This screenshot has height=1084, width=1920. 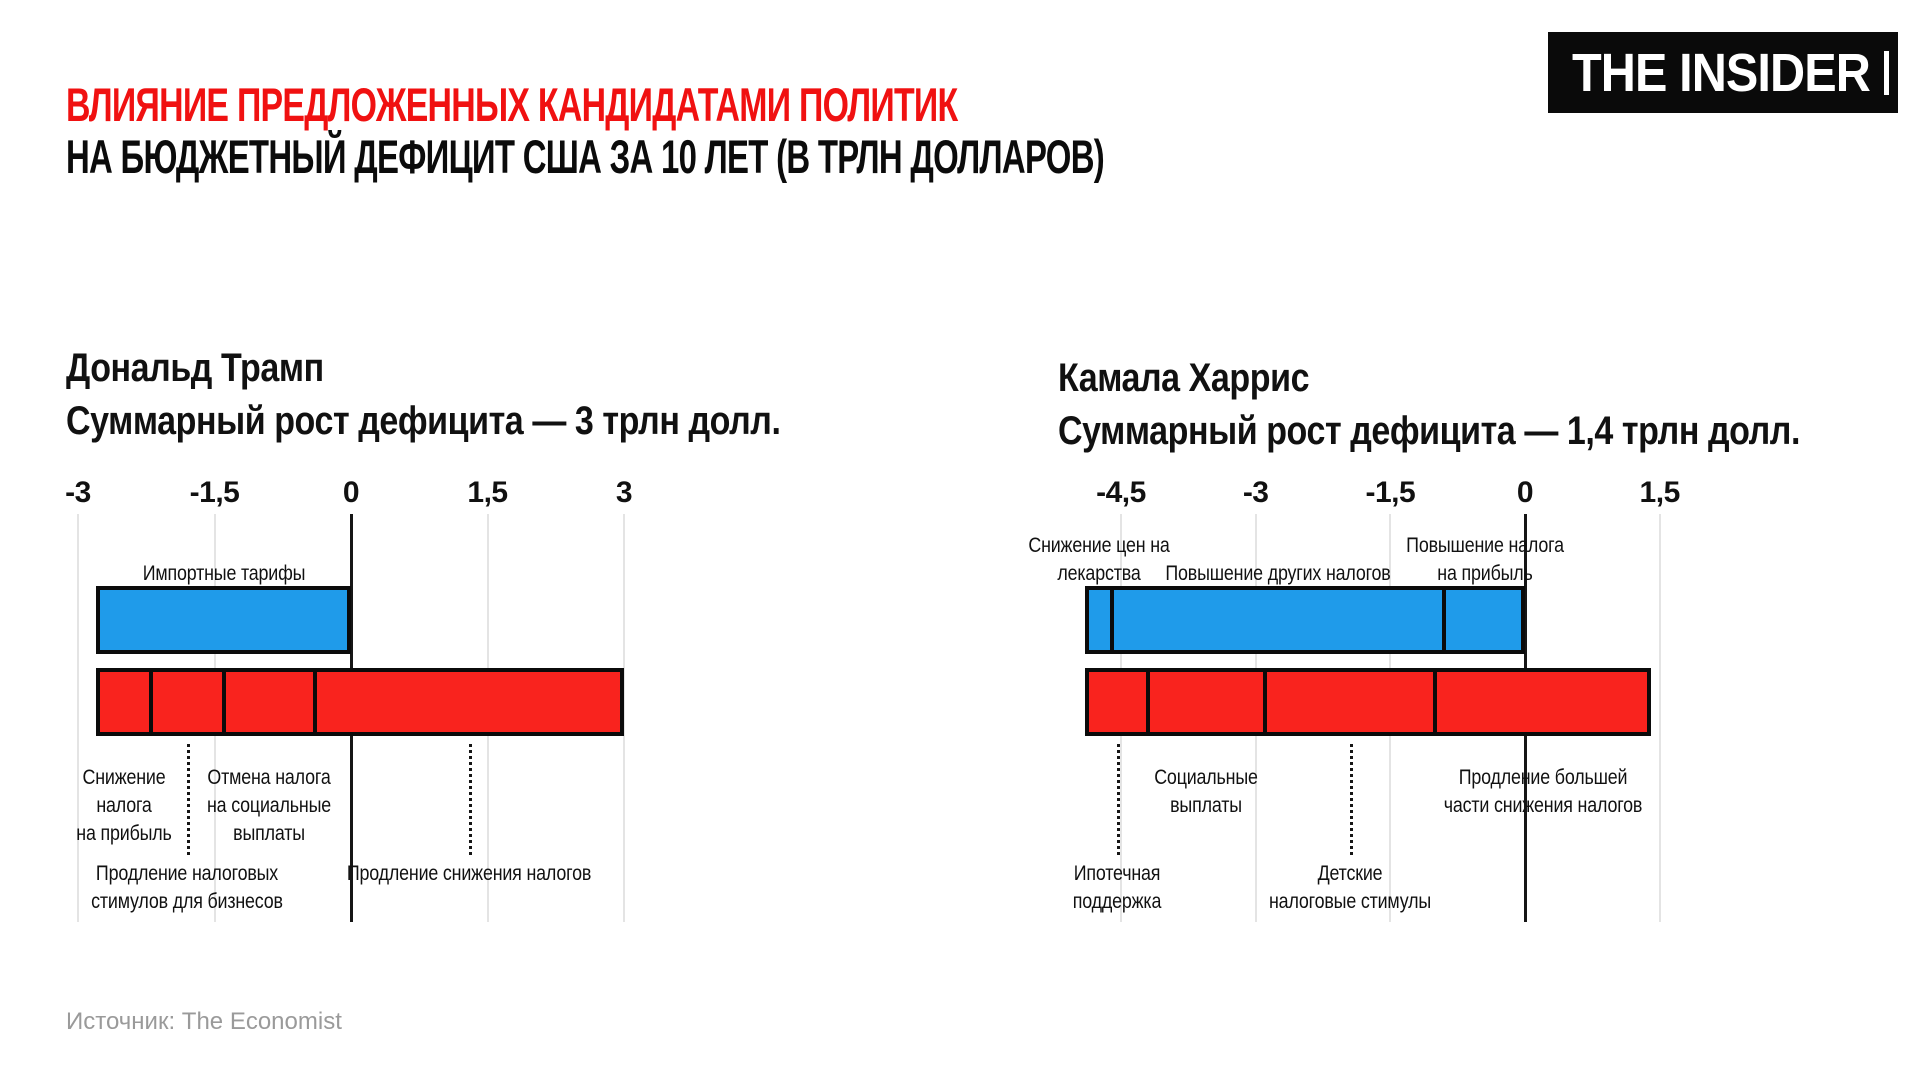 What do you see at coordinates (1484, 559) in the screenshot?
I see `segment-label: Повышение налога на прибыль` at bounding box center [1484, 559].